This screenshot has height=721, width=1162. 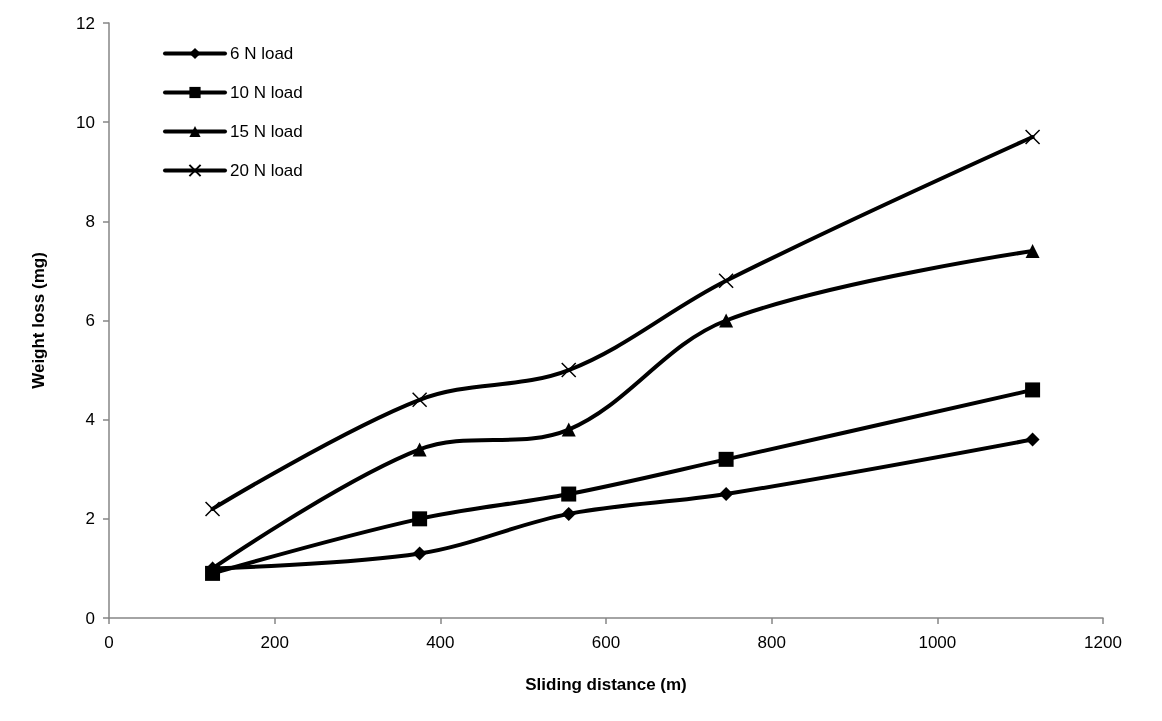 I want to click on x-axis-title: Sliding distance (m), so click(x=606, y=684).